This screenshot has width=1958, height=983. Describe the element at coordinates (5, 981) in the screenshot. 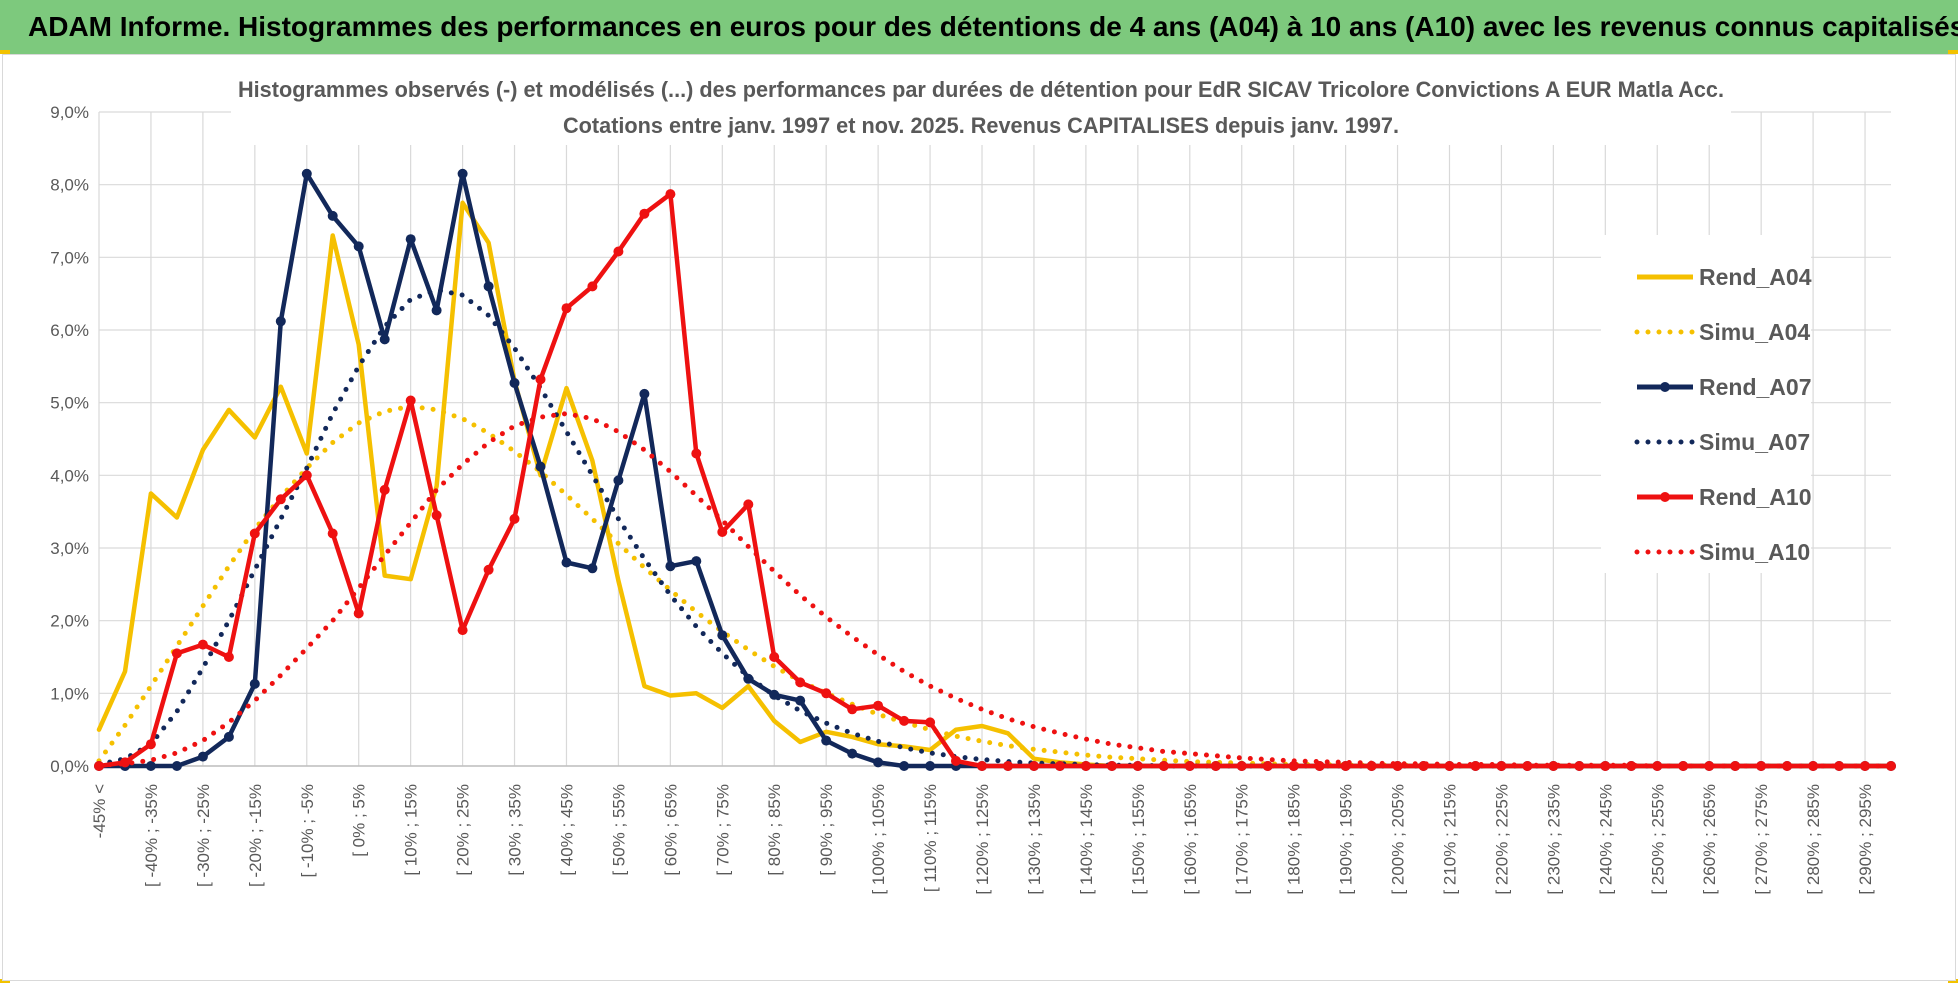

I see `corner-mark-bottom-left` at that location.